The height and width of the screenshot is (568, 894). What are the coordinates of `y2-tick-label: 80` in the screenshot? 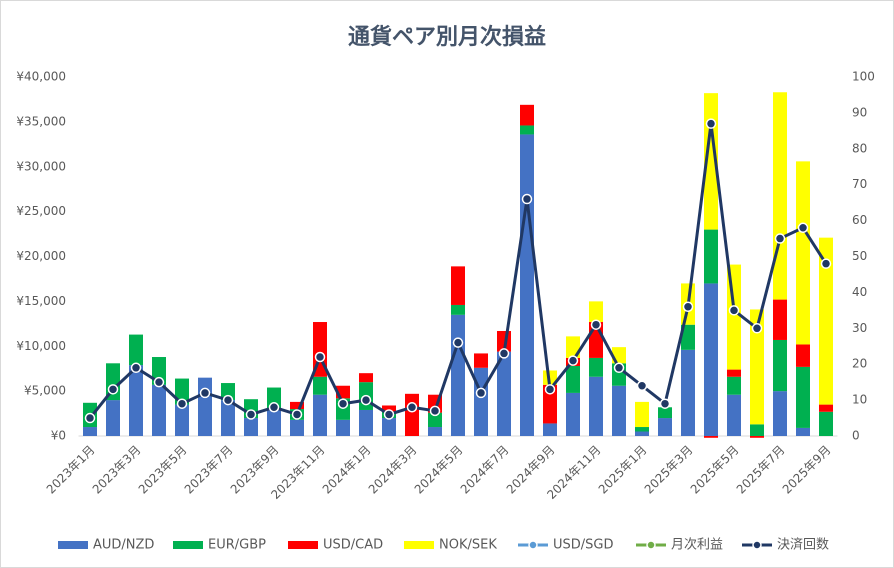 It's located at (859, 148).